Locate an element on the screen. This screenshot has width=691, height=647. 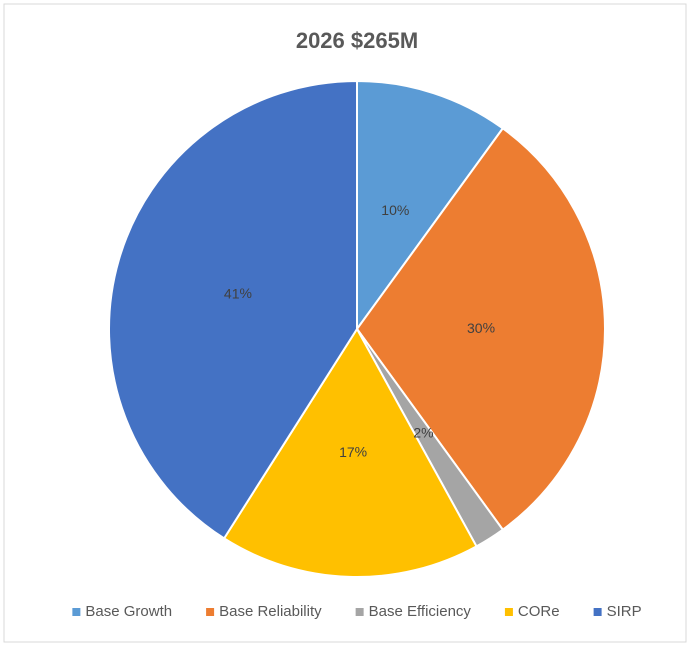
legend-label: Base Growth is located at coordinates (128, 611).